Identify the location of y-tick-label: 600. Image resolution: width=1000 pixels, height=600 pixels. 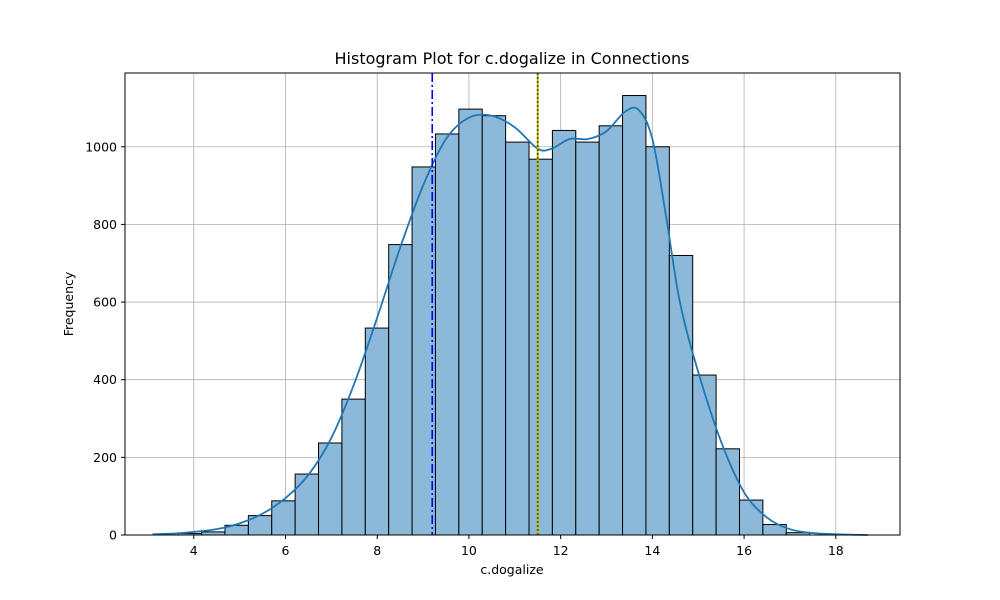
(105, 302).